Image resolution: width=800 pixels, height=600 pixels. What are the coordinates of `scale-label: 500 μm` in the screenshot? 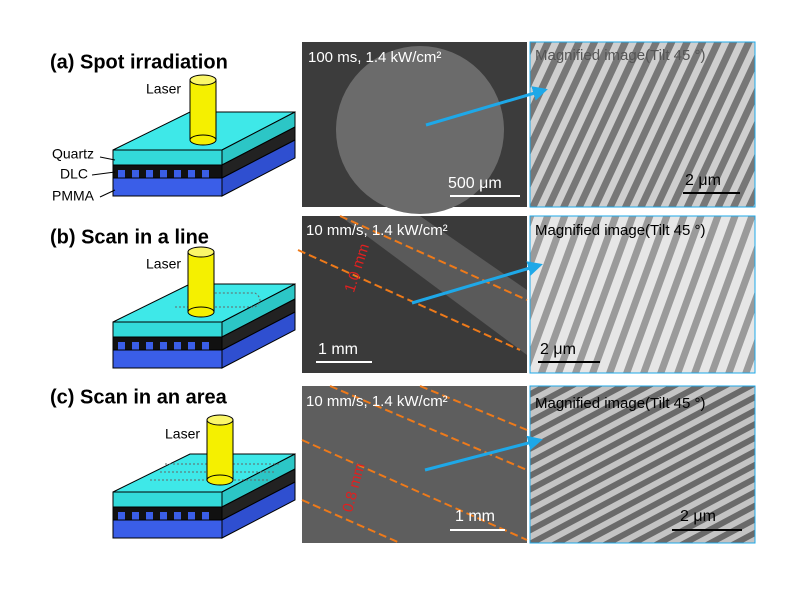 It's located at (475, 183).